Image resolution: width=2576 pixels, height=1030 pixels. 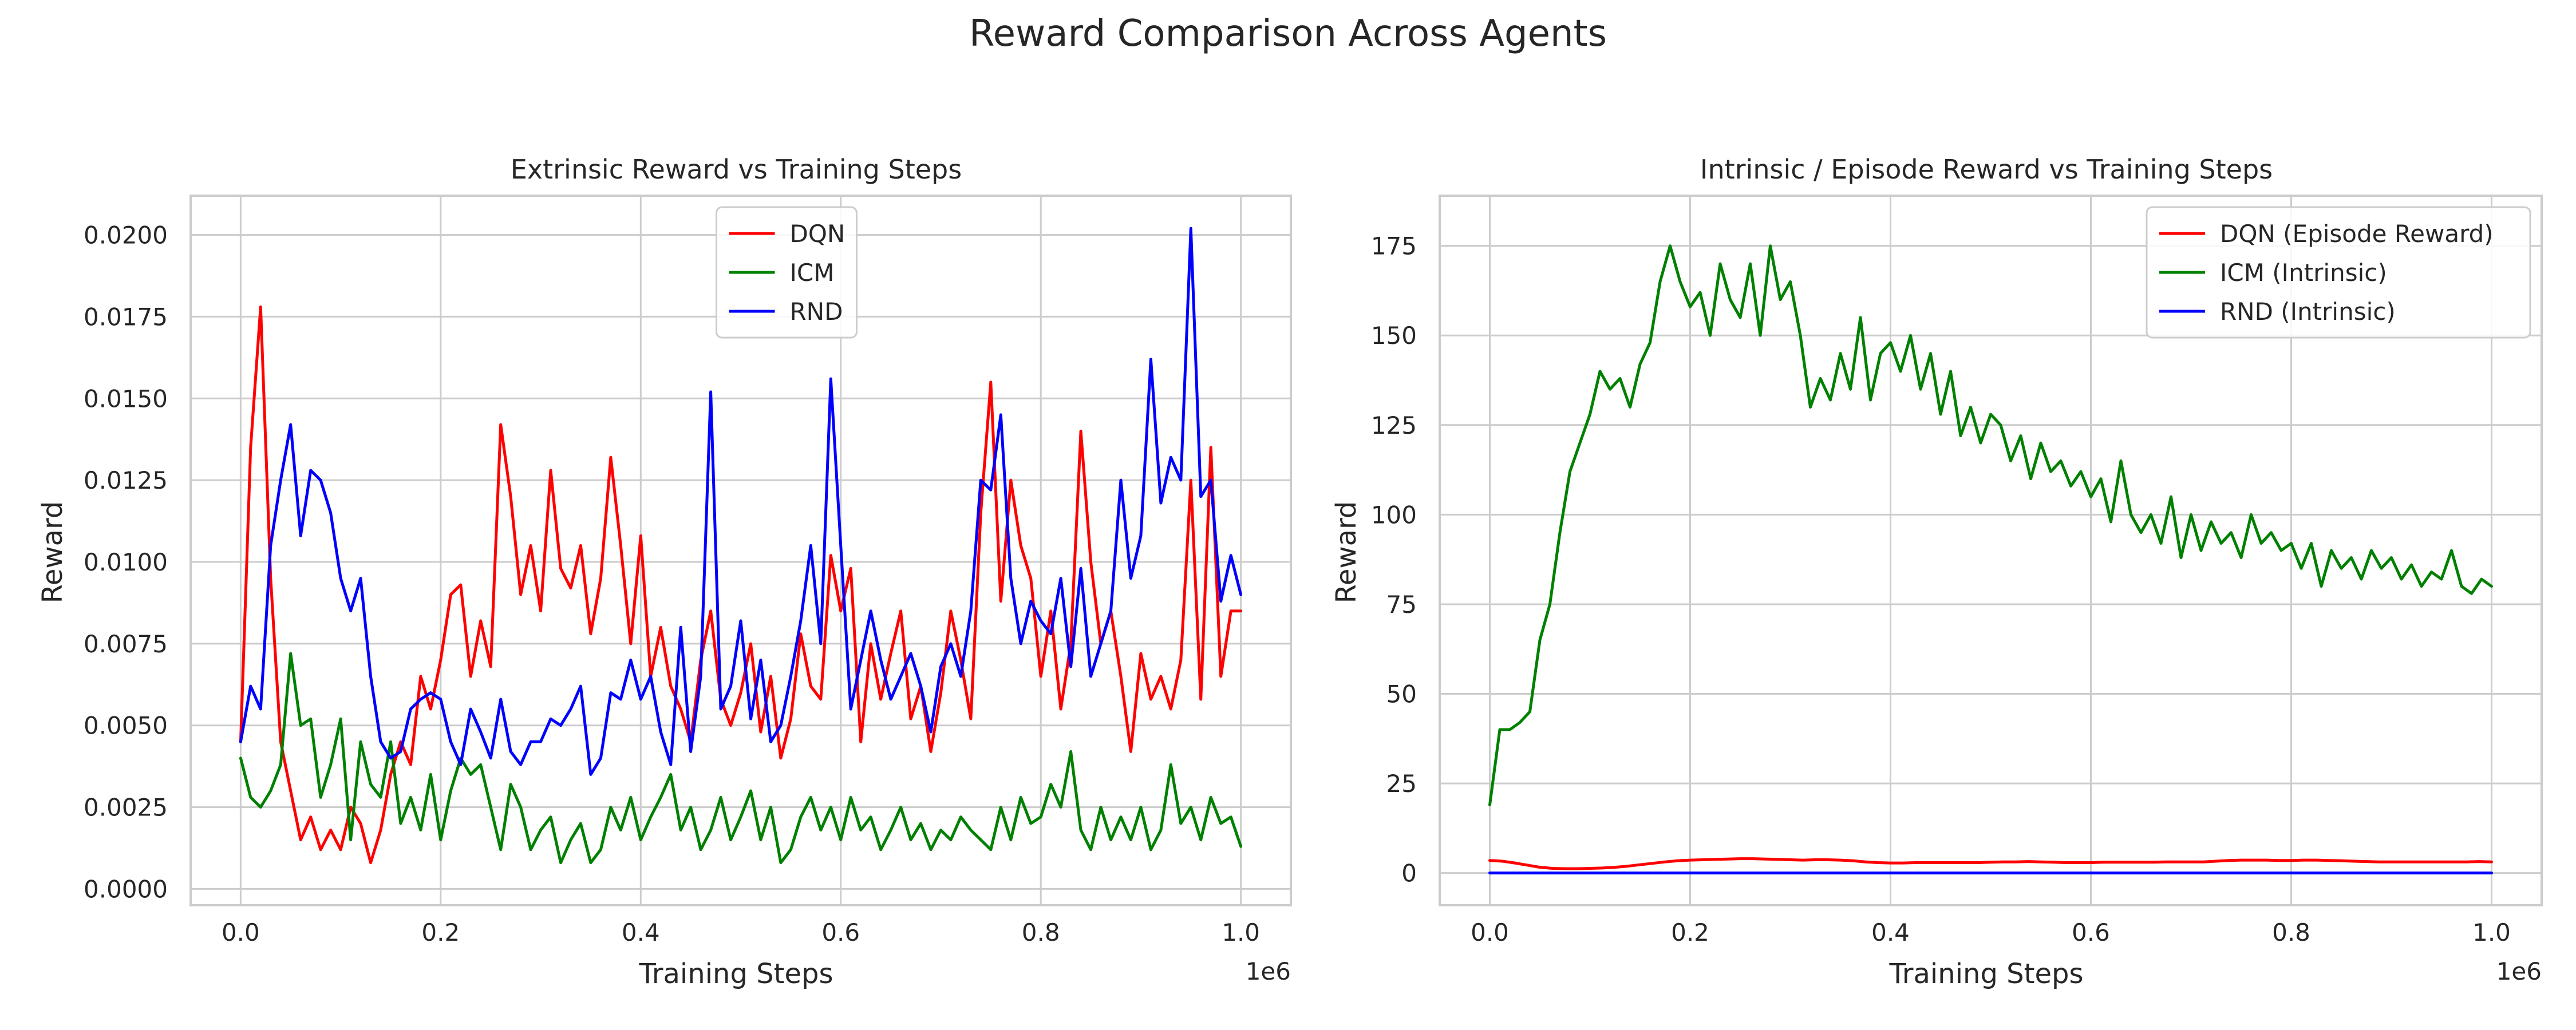 What do you see at coordinates (2091, 932) in the screenshot?
I see `right-chart-x-tick-label: 0.6` at bounding box center [2091, 932].